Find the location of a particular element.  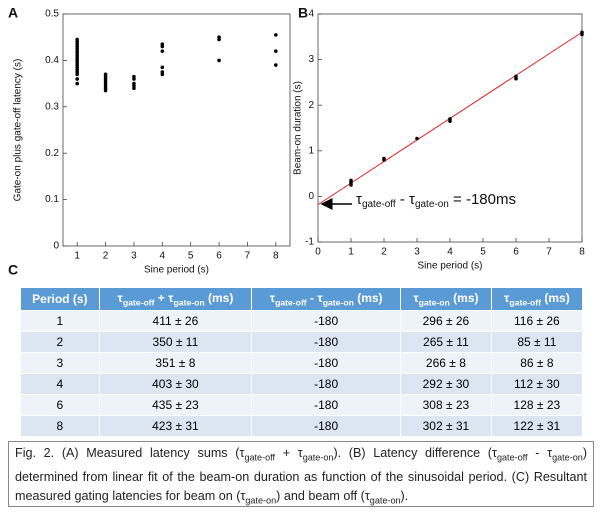

table-cell: 423 ± 31 is located at coordinates (175, 426).